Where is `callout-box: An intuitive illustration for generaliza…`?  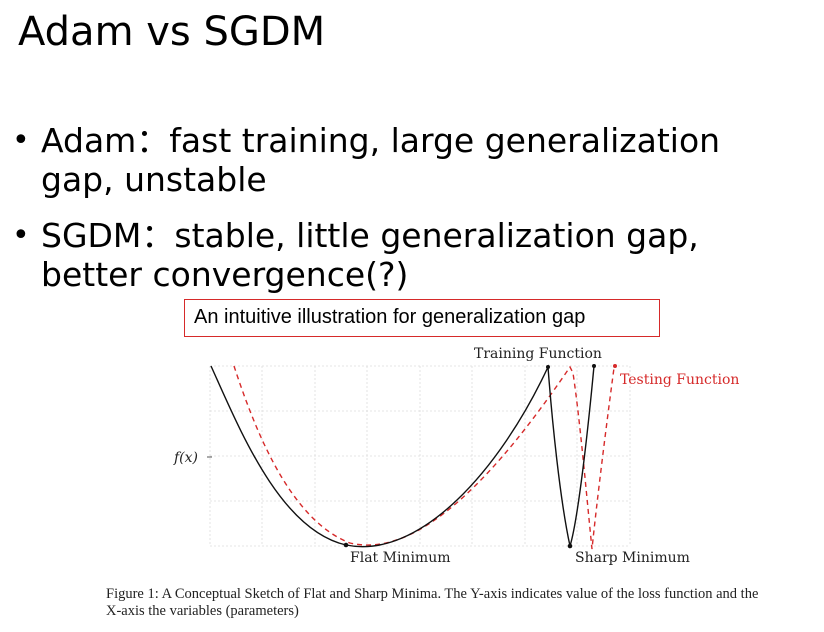 callout-box: An intuitive illustration for generaliza… is located at coordinates (422, 318).